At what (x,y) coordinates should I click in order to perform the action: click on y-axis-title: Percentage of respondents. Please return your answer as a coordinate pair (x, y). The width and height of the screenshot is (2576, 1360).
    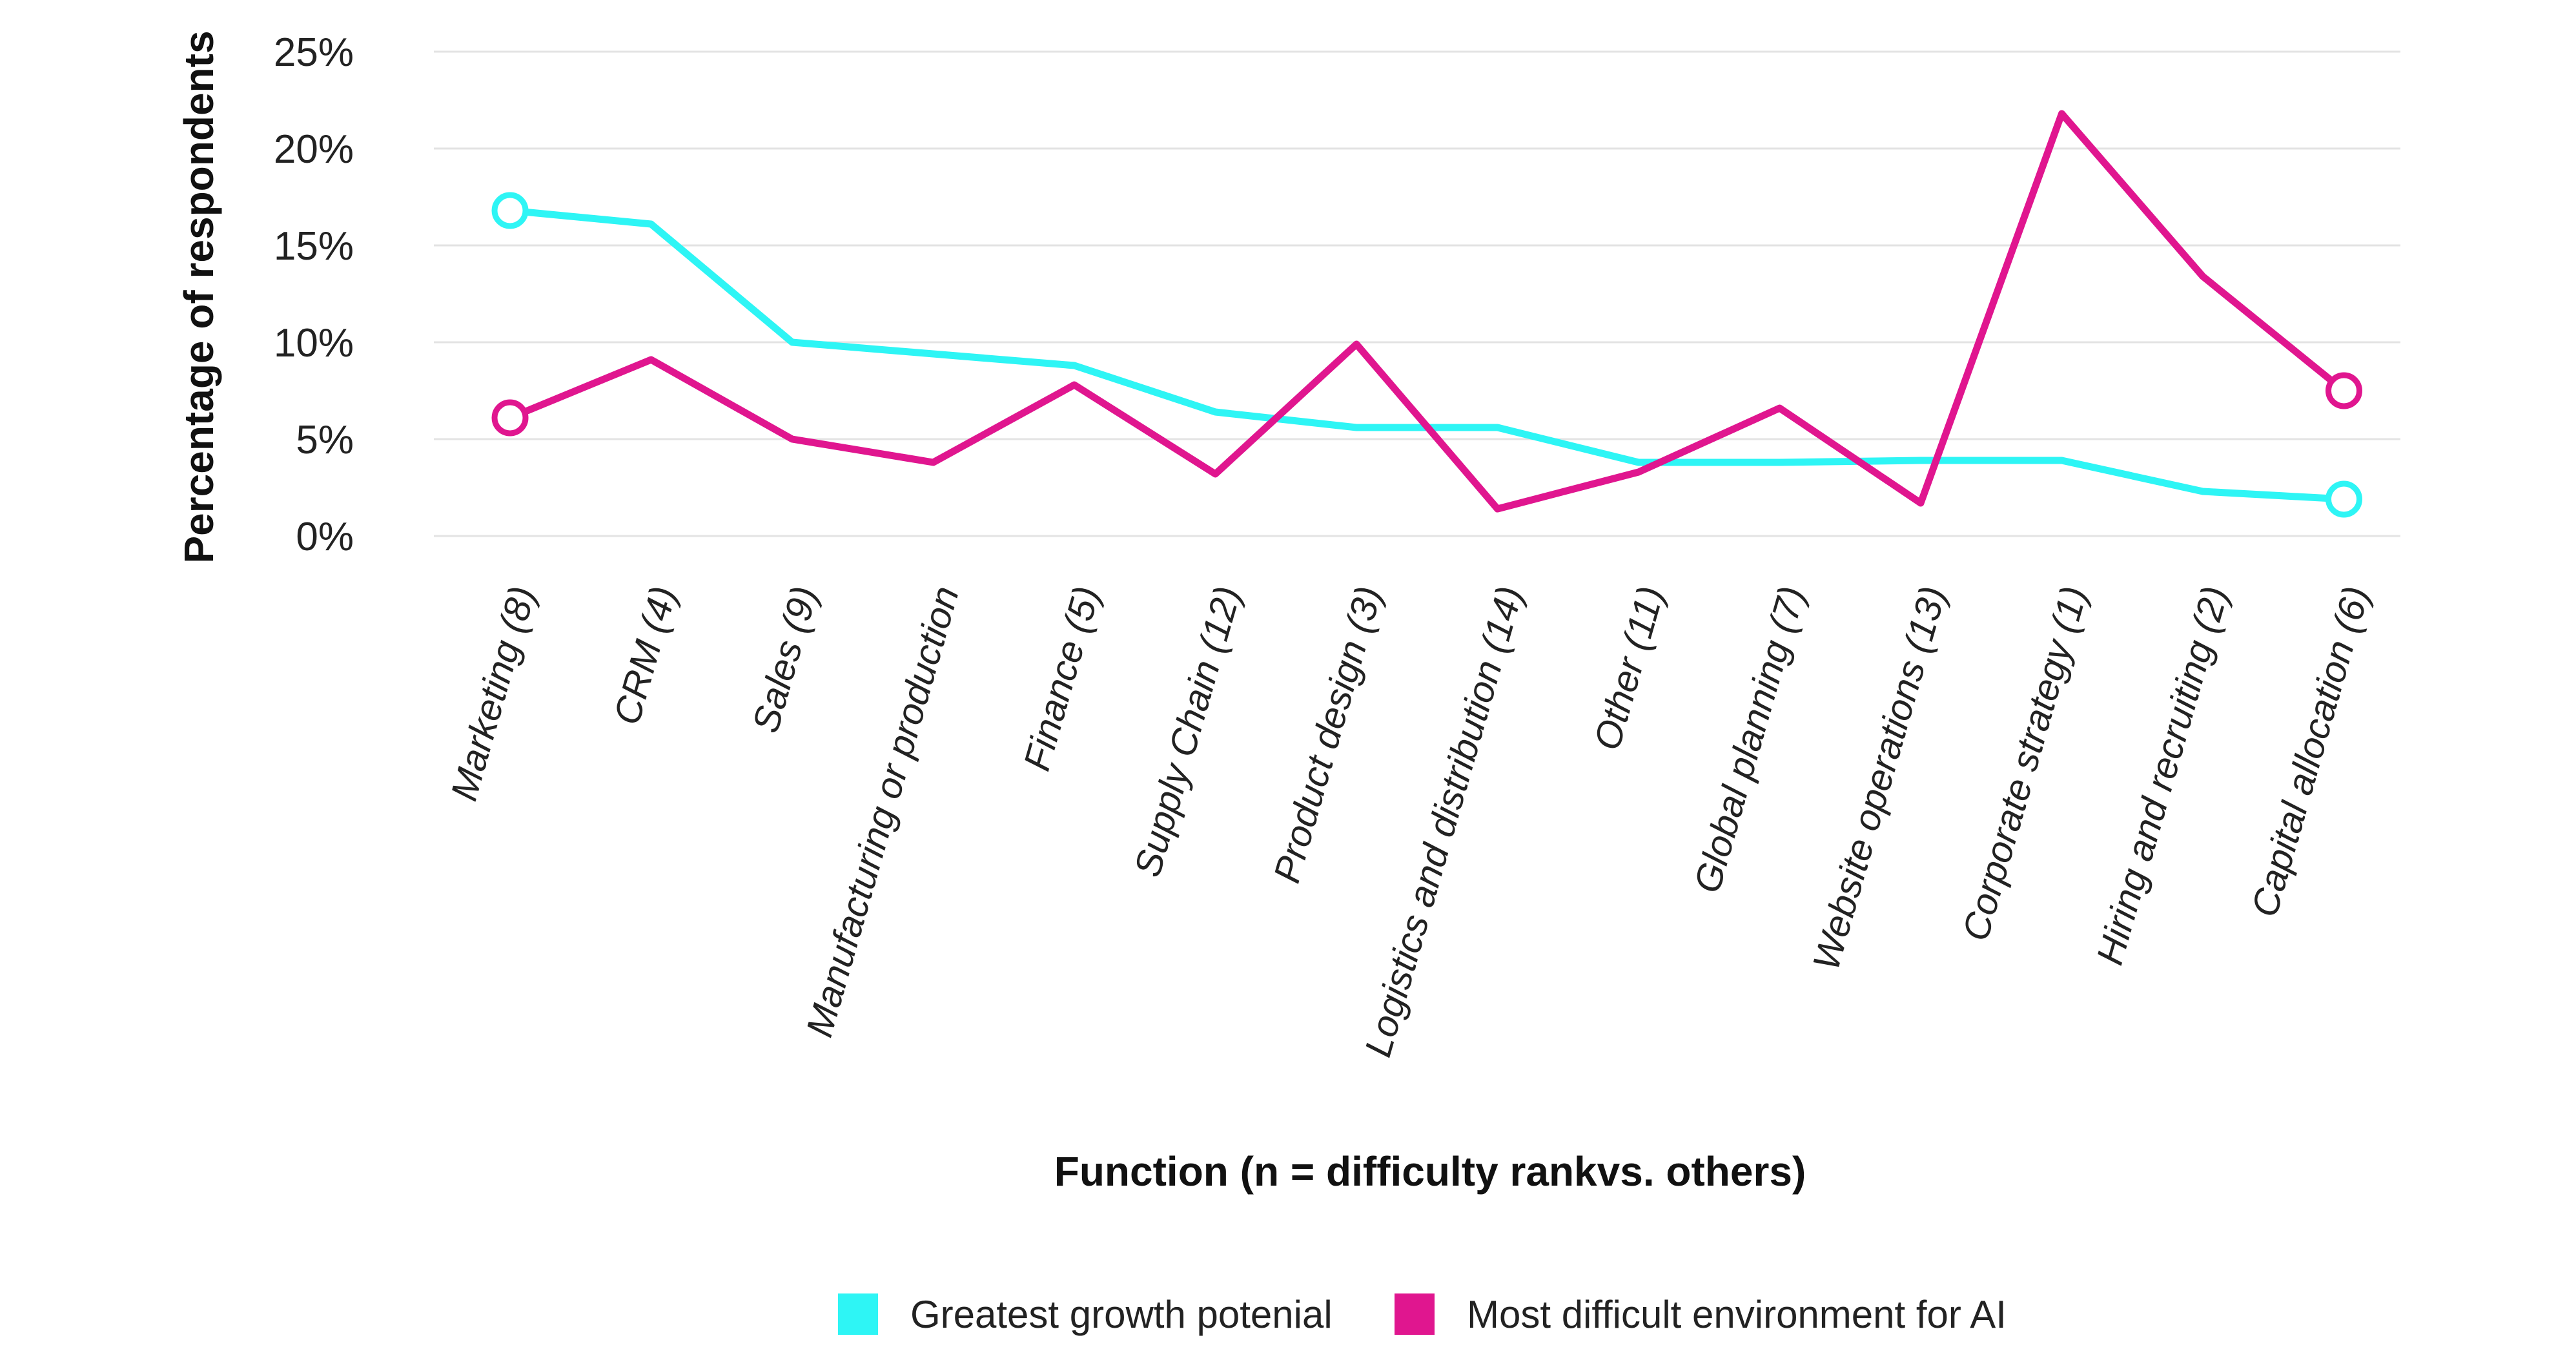
    Looking at the image, I should click on (199, 296).